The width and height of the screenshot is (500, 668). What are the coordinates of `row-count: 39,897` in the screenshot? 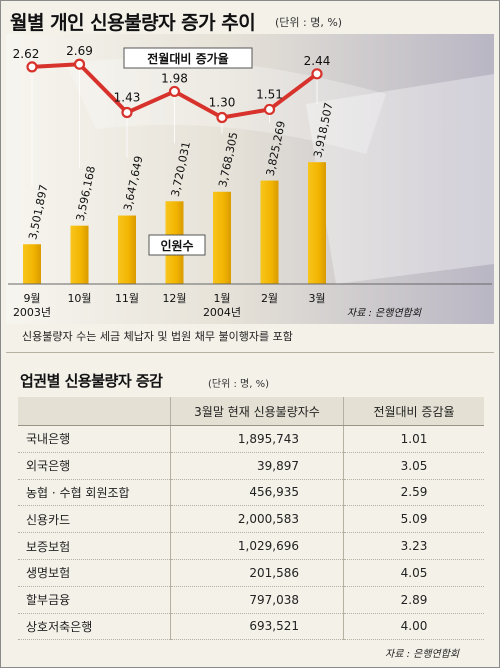 It's located at (257, 466).